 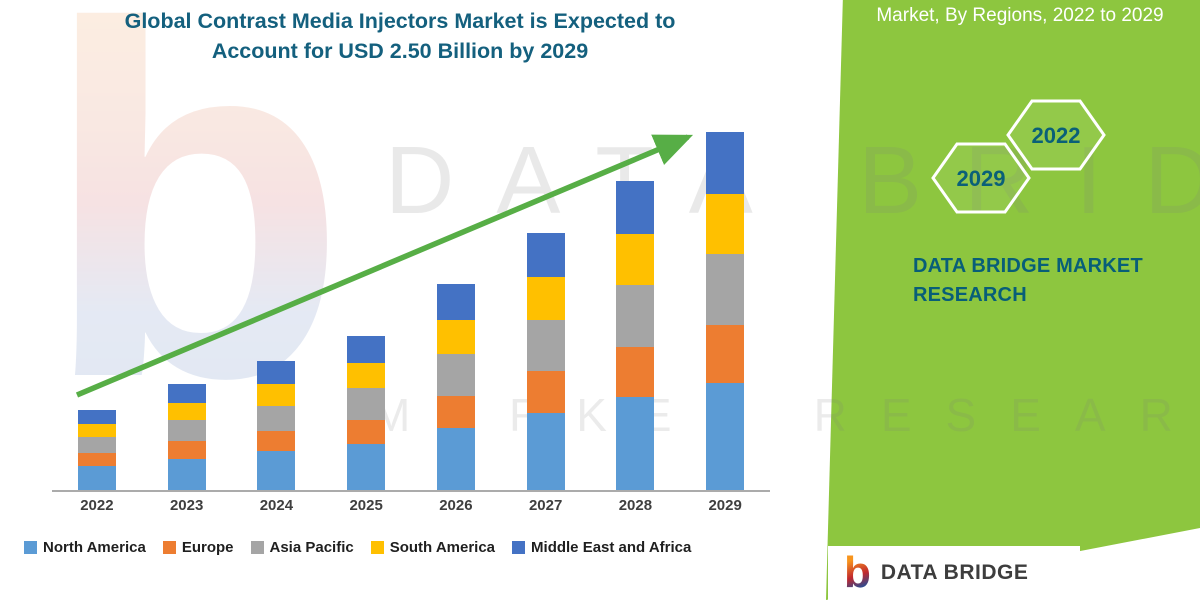 I want to click on right-panel-heading: Market, By Regions, 2022 to 2029, so click(x=1020, y=15).